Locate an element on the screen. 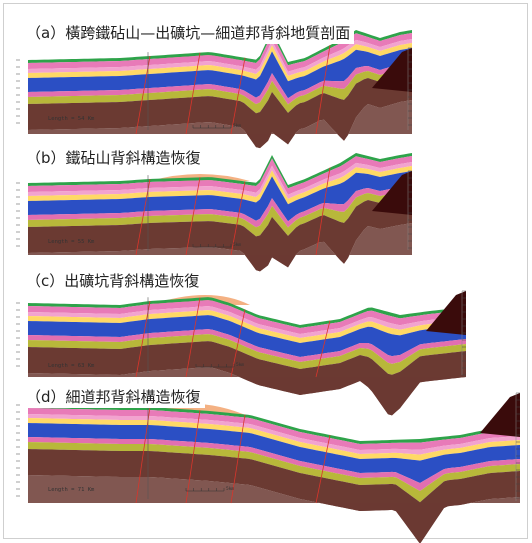  length-label: Length = 71 Km is located at coordinates (71, 490).